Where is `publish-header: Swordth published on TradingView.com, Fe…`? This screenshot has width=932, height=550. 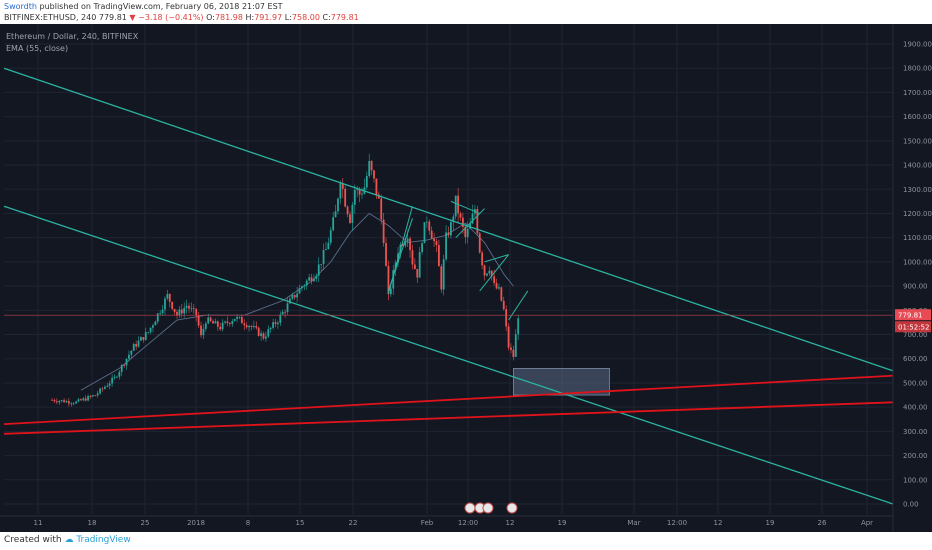 publish-header: Swordth published on TradingView.com, Fe… is located at coordinates (466, 12).